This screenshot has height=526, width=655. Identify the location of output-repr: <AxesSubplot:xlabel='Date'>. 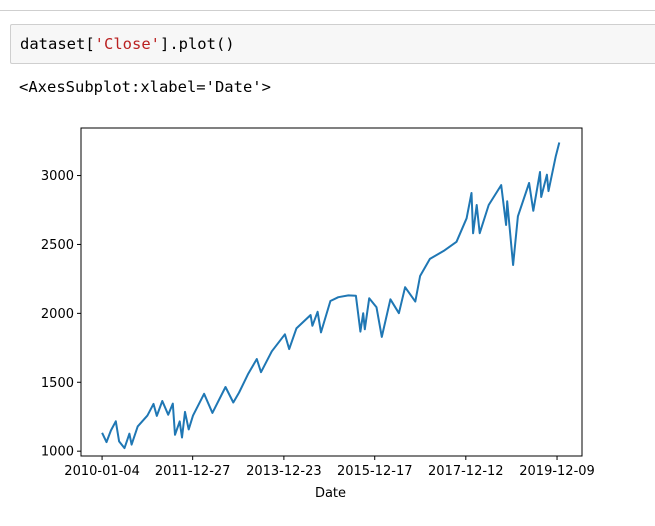
(145, 87).